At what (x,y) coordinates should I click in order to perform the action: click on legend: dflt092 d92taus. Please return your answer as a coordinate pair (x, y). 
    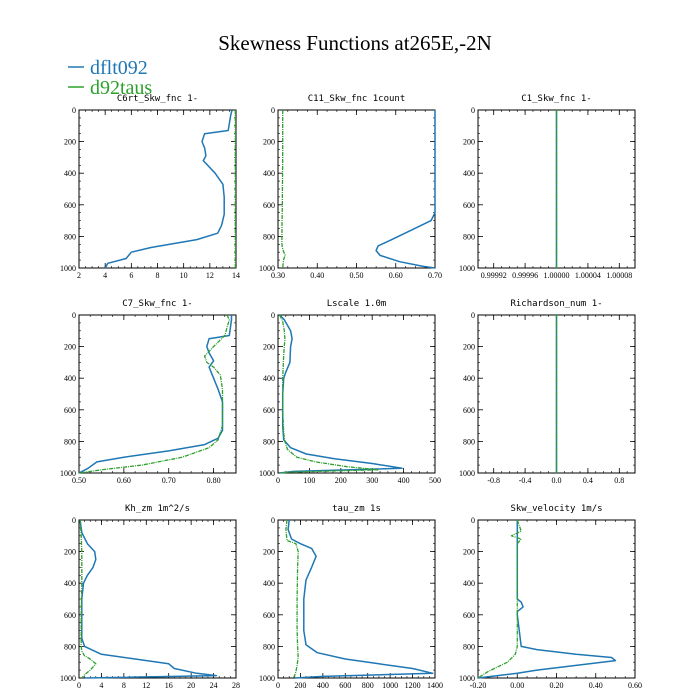
    Looking at the image, I should click on (110, 78).